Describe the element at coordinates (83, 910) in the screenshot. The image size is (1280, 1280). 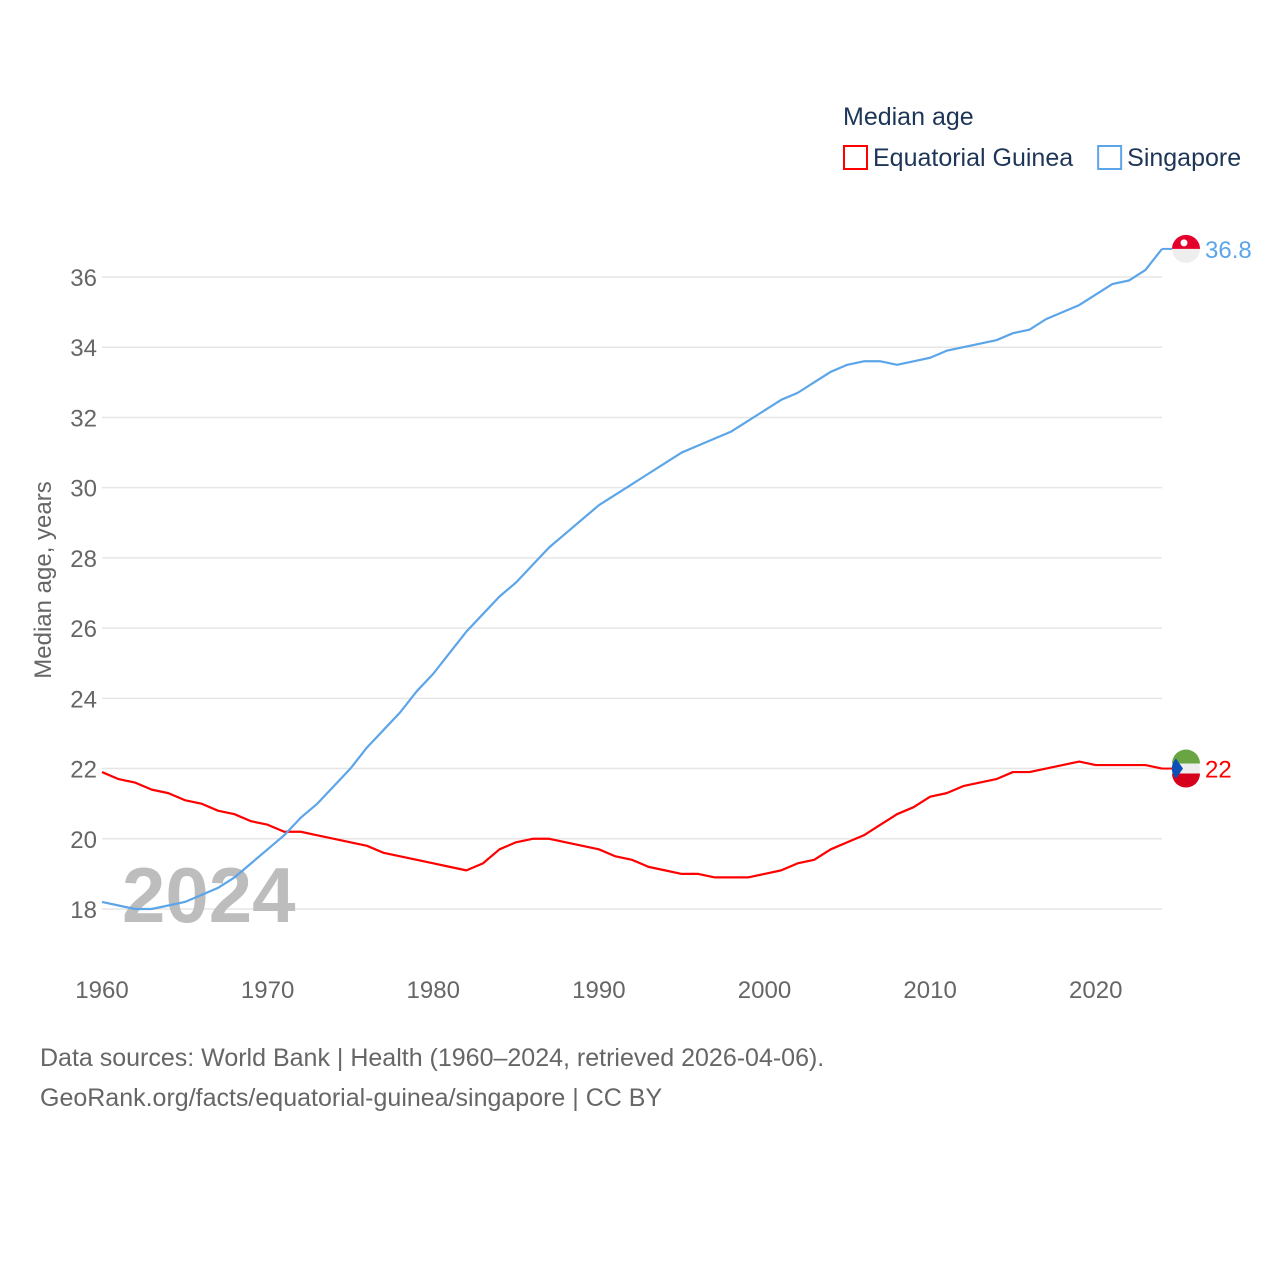
I see `y-tick-label: 18` at that location.